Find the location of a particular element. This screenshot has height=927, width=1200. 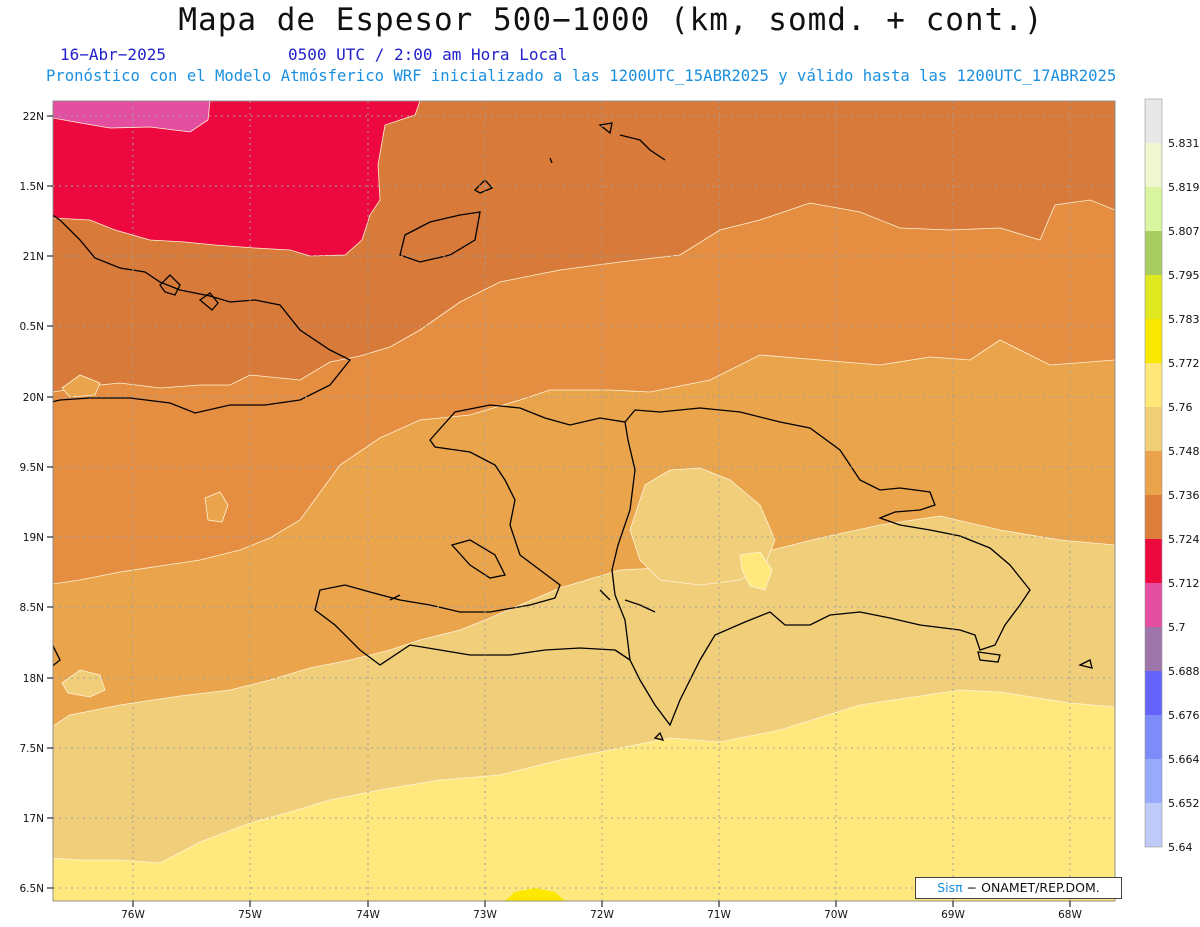

credit-box: Sisπ − ONAMET/REP.DOM. is located at coordinates (1018, 888).